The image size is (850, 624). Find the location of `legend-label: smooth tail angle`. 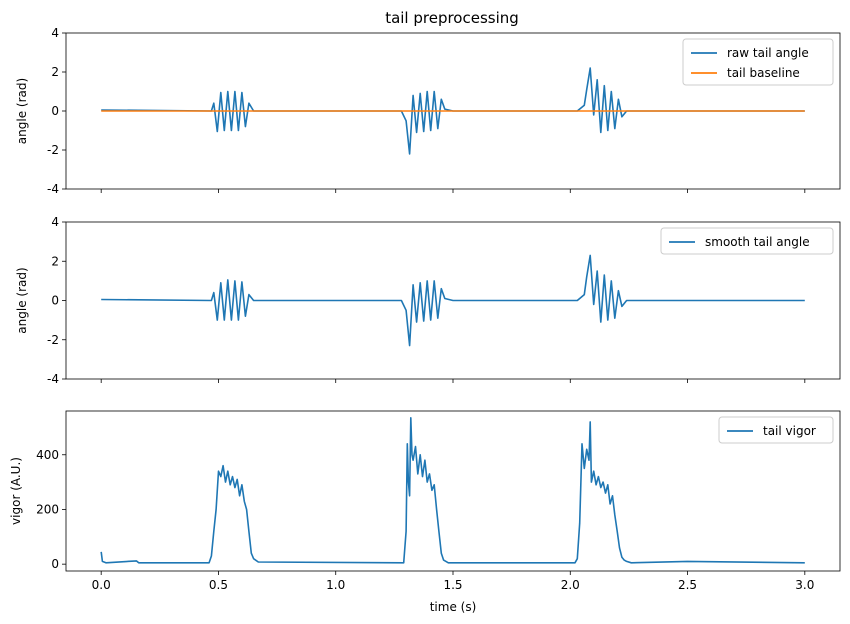

legend-label: smooth tail angle is located at coordinates (757, 242).